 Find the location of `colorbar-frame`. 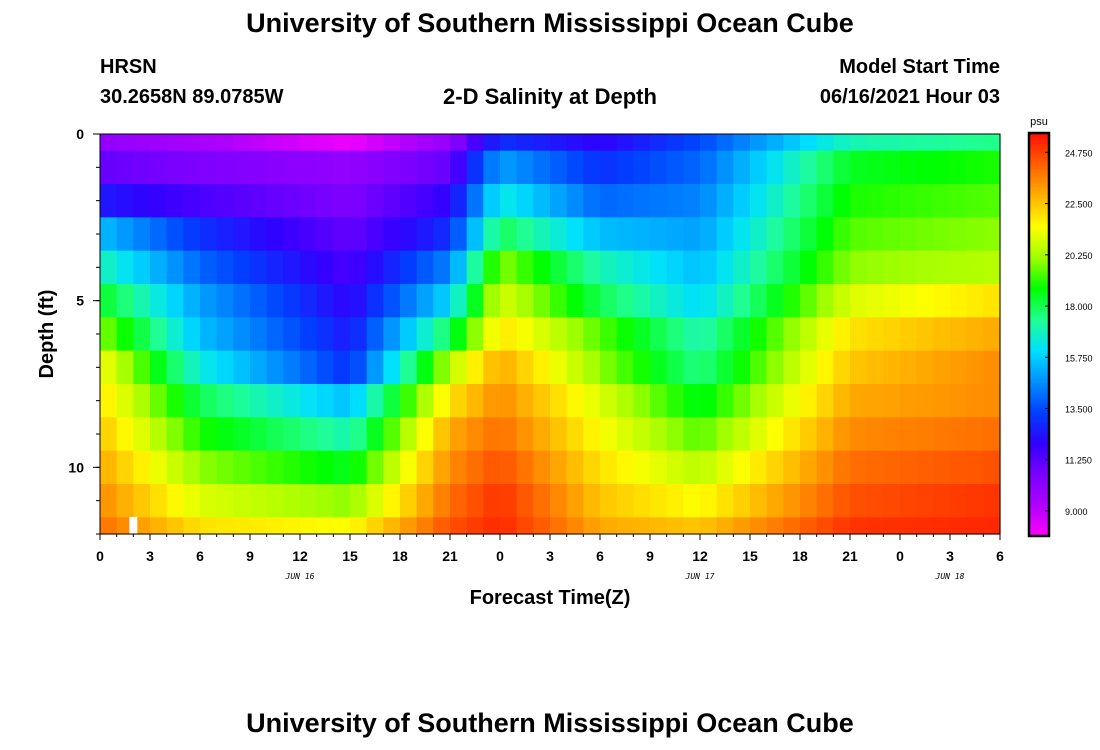

colorbar-frame is located at coordinates (1039, 334).